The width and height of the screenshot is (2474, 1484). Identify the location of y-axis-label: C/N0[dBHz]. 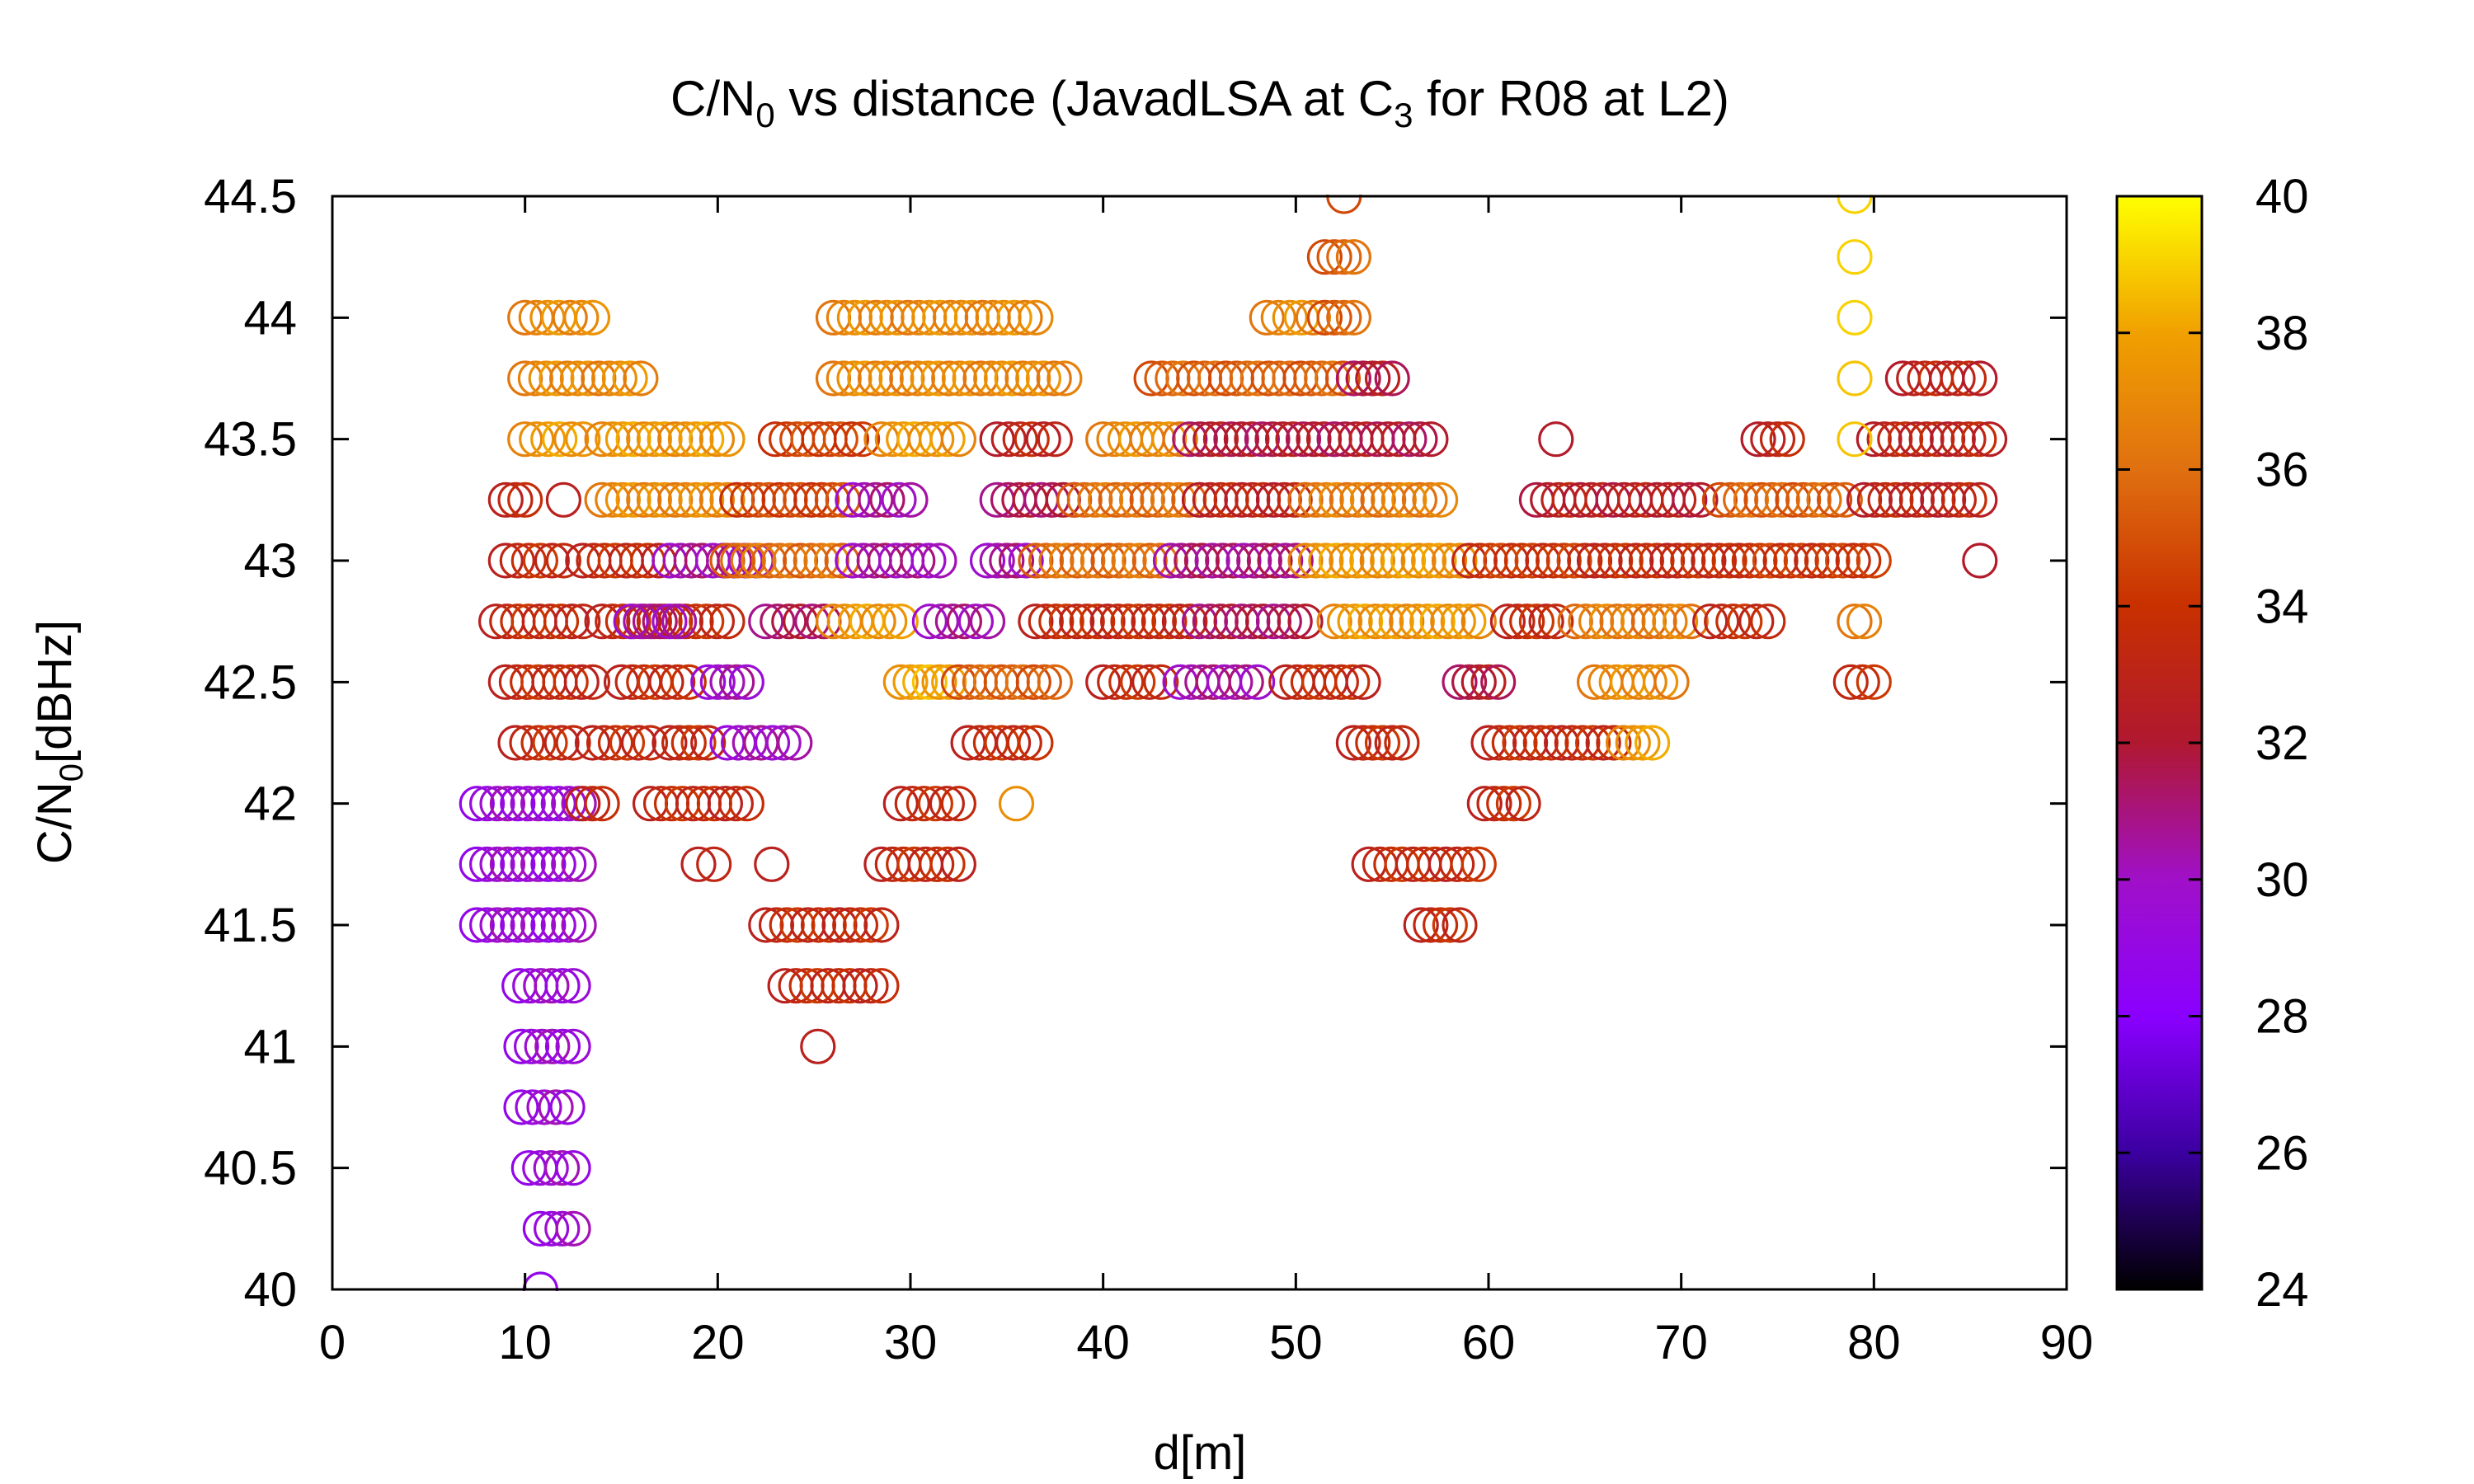
(59, 742).